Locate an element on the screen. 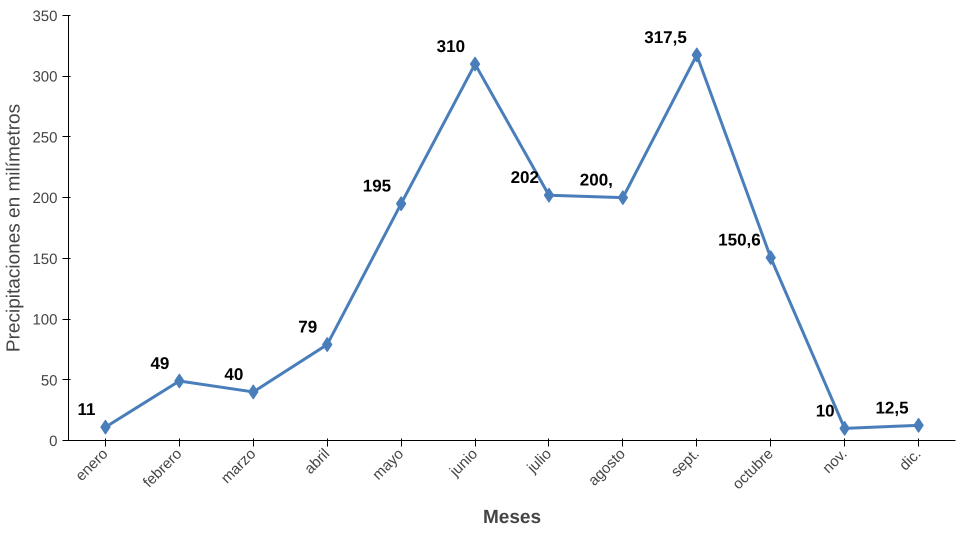 The image size is (967, 539). x-tick-label: sept. is located at coordinates (685, 463).